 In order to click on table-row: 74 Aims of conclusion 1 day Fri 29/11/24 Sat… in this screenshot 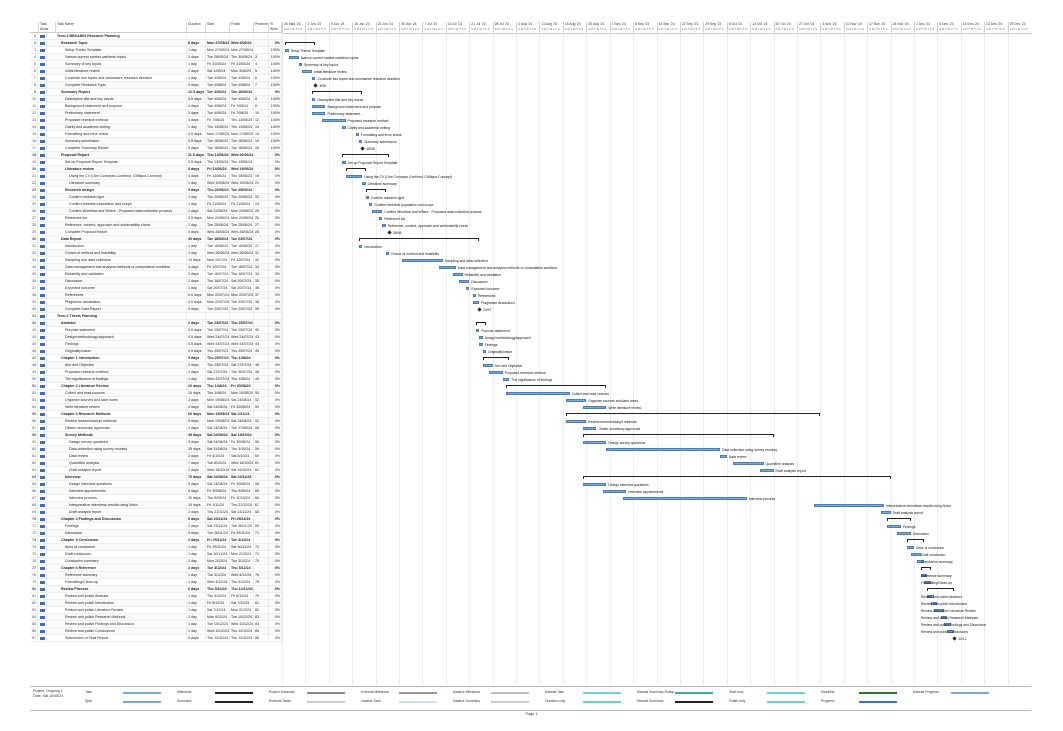, I will do `click(156, 547)`.